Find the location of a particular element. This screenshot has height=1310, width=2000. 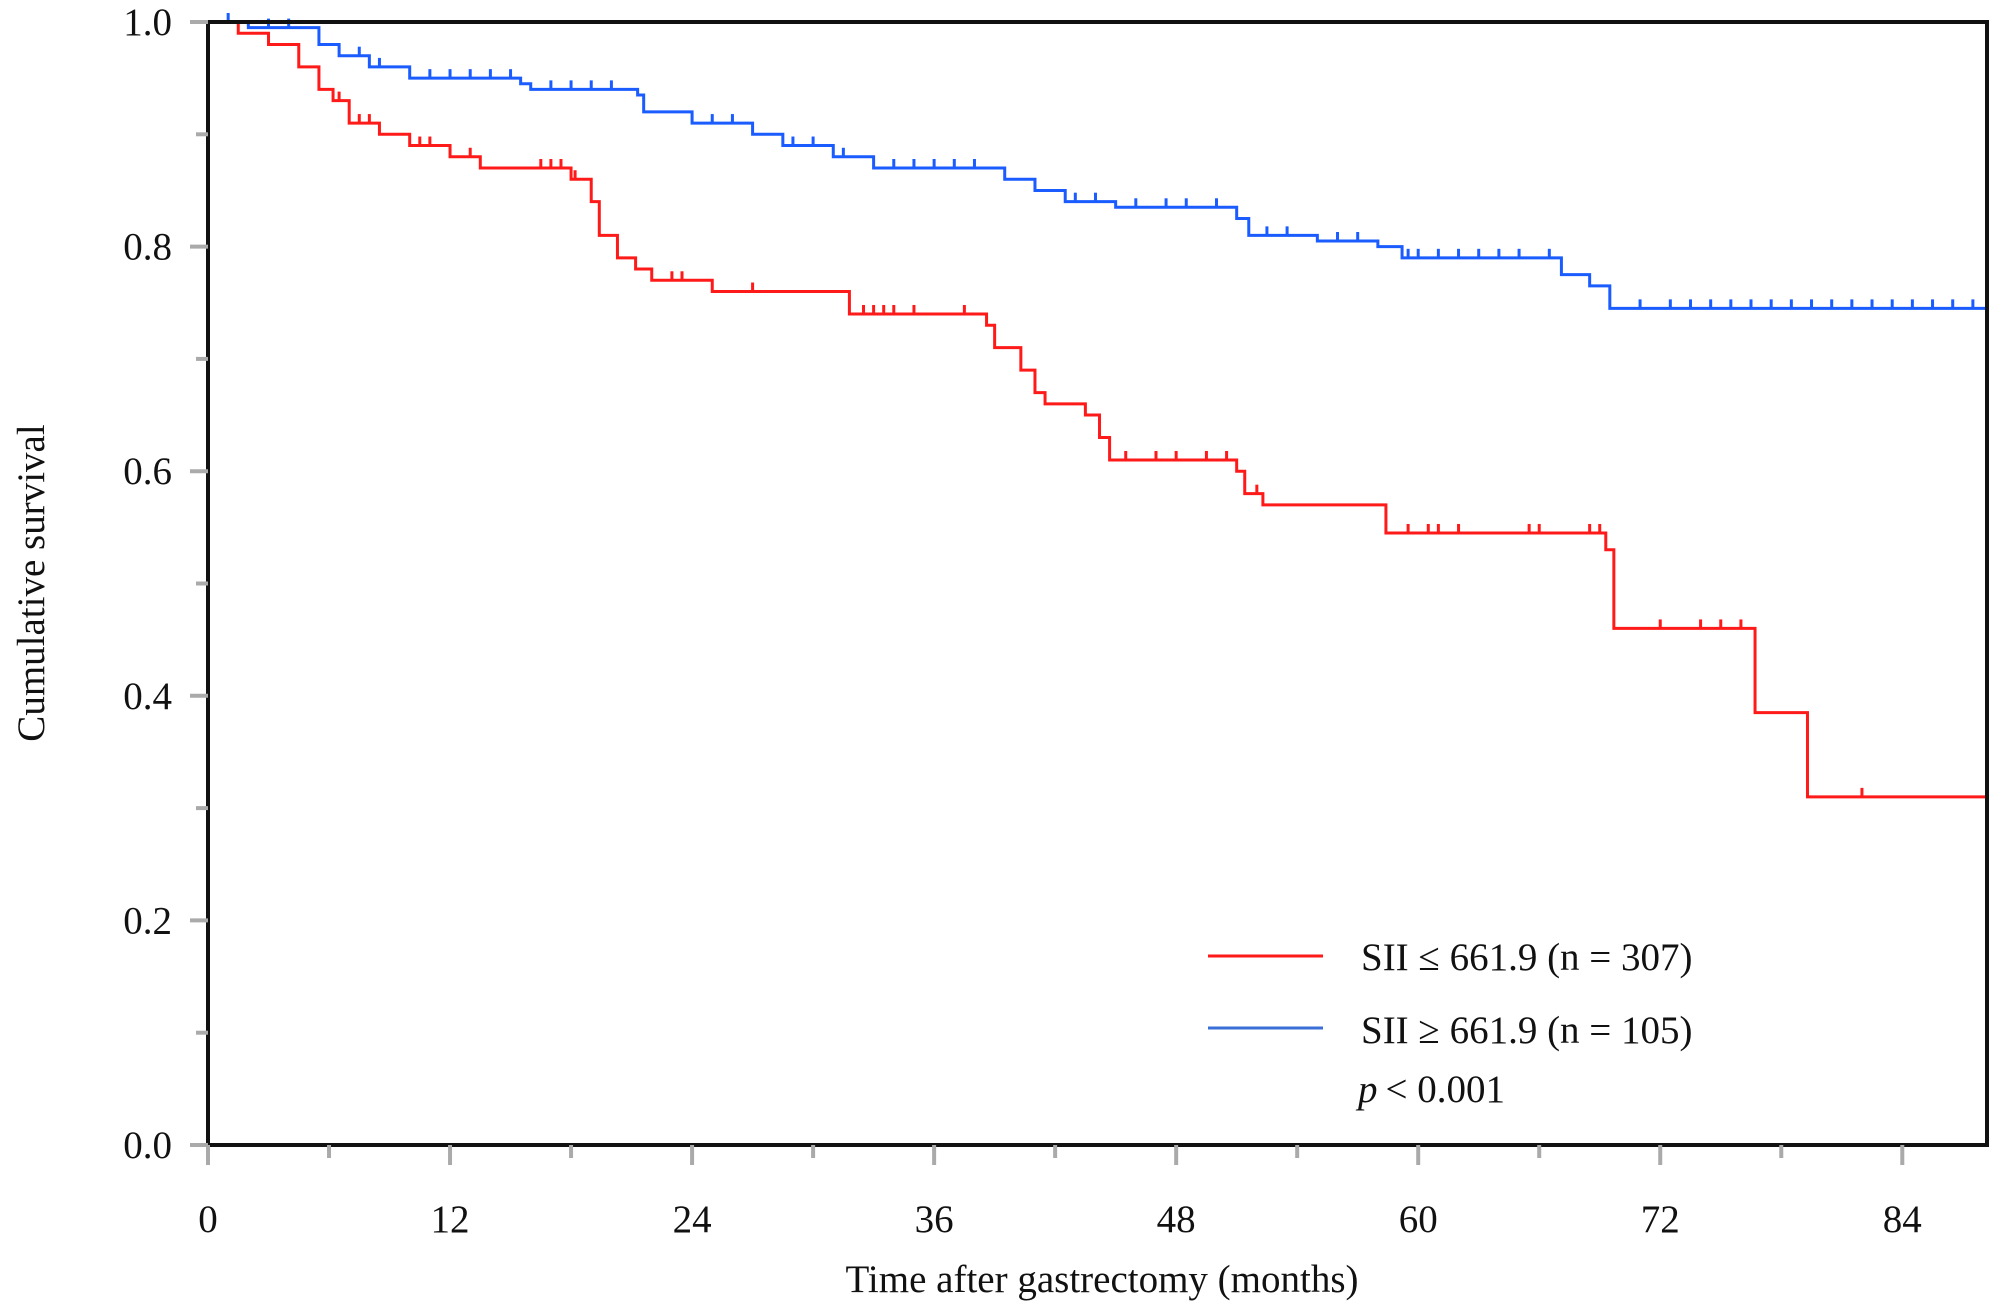

legend-label-high-sii: SII ≥ 661.9 (n = 105) is located at coordinates (1527, 1030).